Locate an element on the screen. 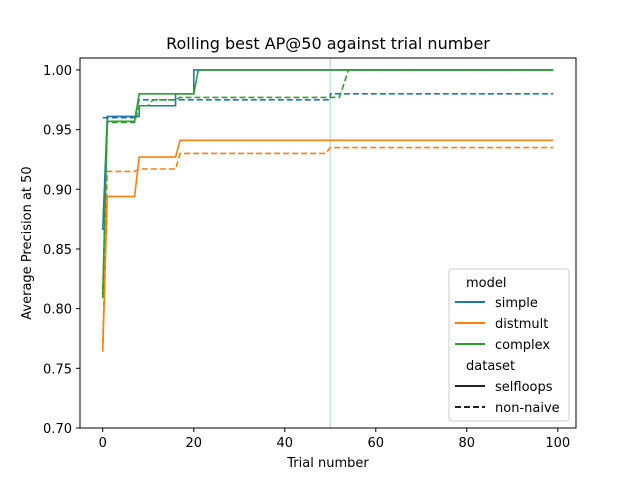 The width and height of the screenshot is (640, 480). legend-label-distmult: distmult is located at coordinates (521, 324).